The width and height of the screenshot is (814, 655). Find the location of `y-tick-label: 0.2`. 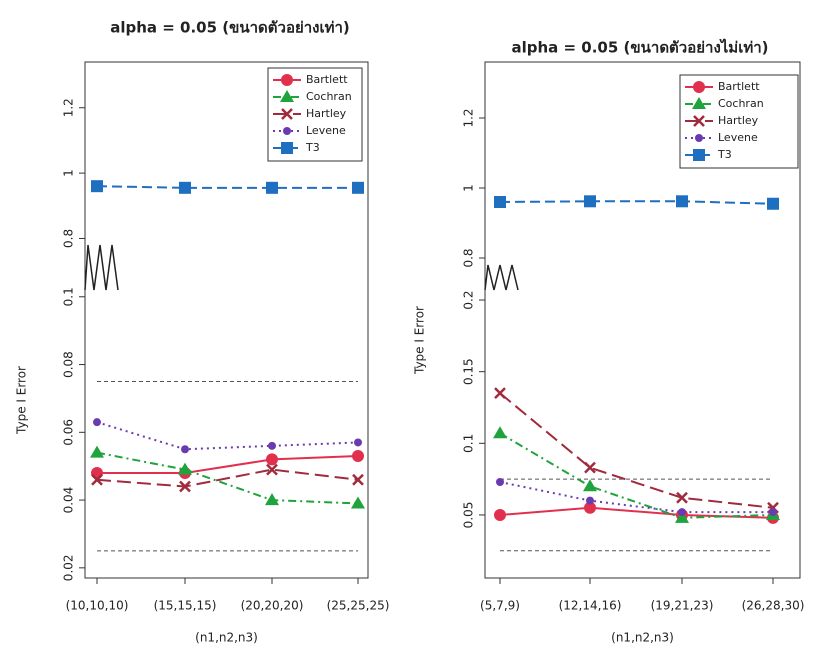

y-tick-label: 0.2 is located at coordinates (469, 299).